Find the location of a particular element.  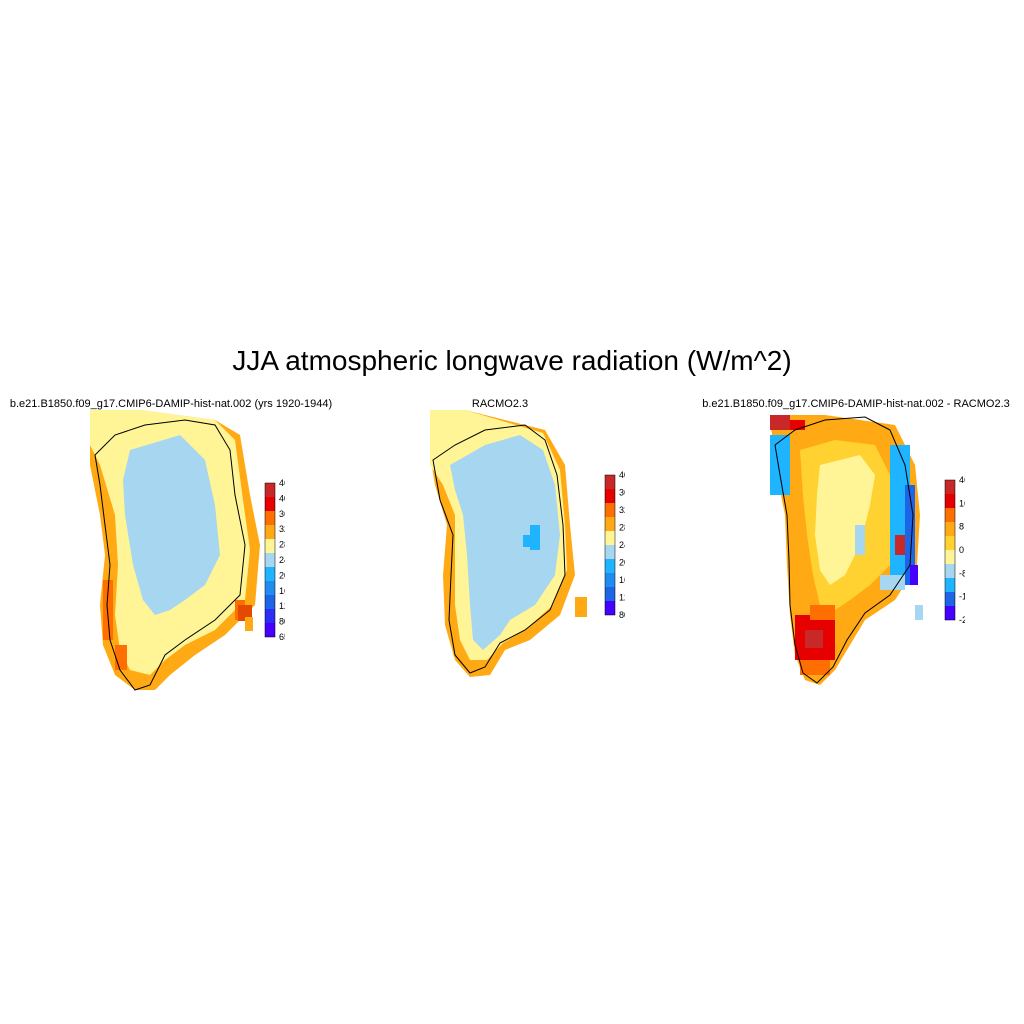

blue-patch is located at coordinates (531, 537).